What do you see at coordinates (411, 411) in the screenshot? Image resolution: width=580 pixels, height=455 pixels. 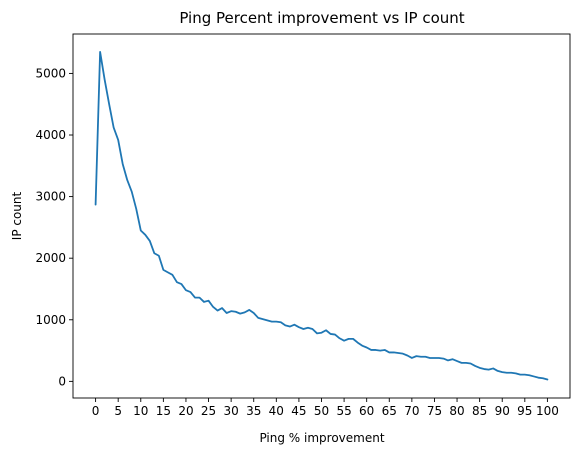 I see `x-tick-label: 70` at bounding box center [411, 411].